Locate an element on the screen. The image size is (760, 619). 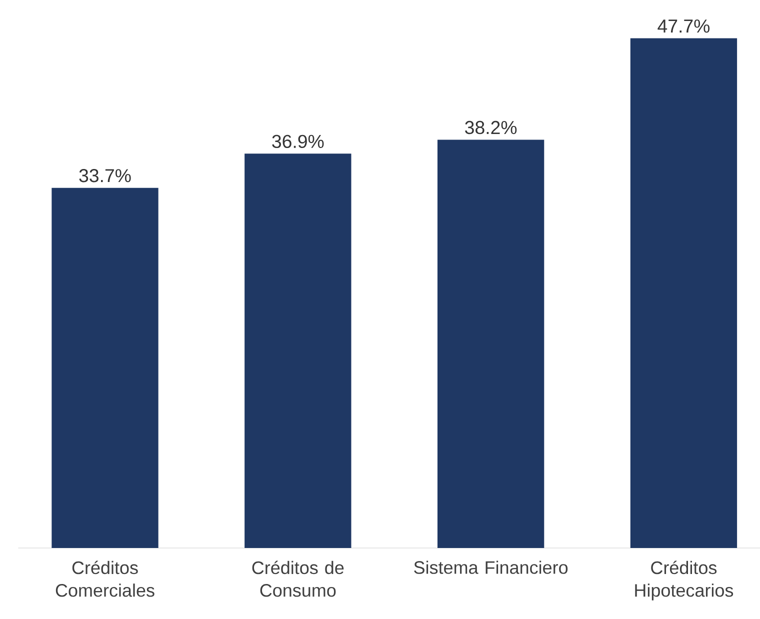
x-tick-label: Créditos Comerciales is located at coordinates (105, 578).